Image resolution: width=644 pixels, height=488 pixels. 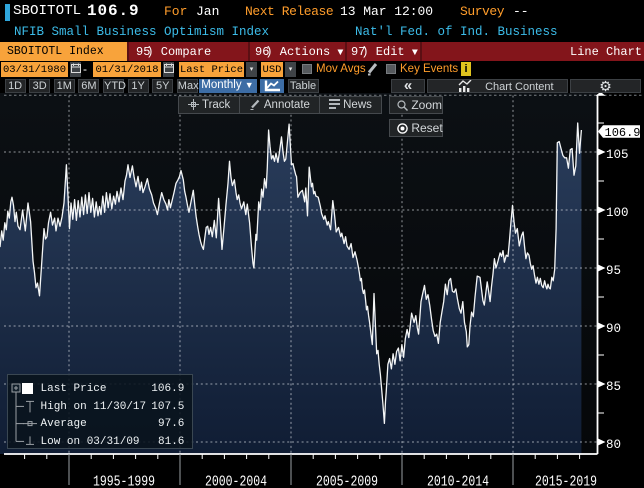 I want to click on svg-text: 85, so click(x=613, y=387).